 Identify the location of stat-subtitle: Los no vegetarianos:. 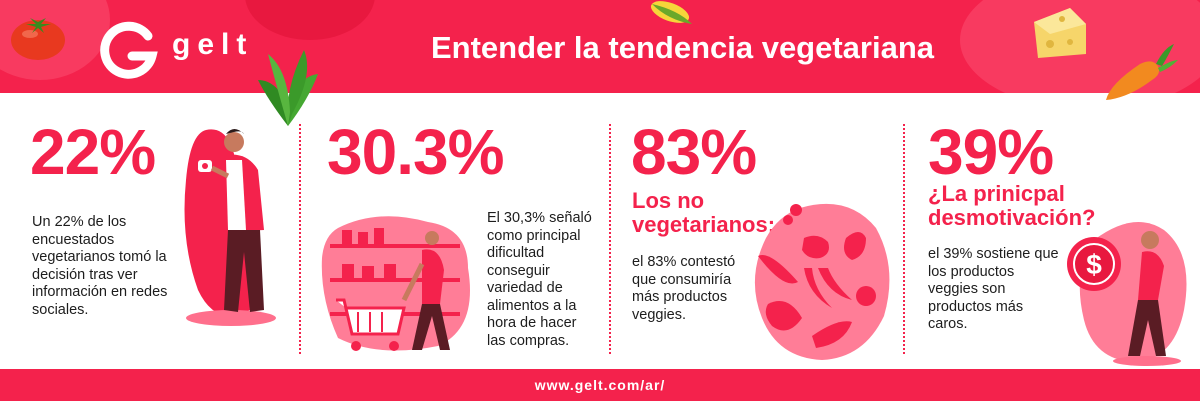
(704, 212).